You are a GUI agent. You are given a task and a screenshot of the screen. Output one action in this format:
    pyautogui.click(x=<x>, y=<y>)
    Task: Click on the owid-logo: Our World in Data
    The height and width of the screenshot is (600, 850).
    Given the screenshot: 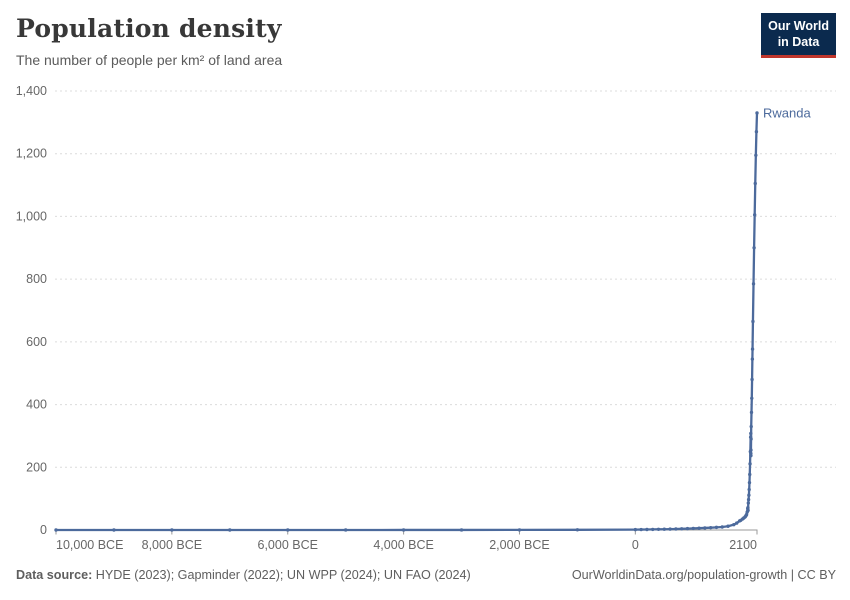 What is the action you would take?
    pyautogui.click(x=798, y=35)
    